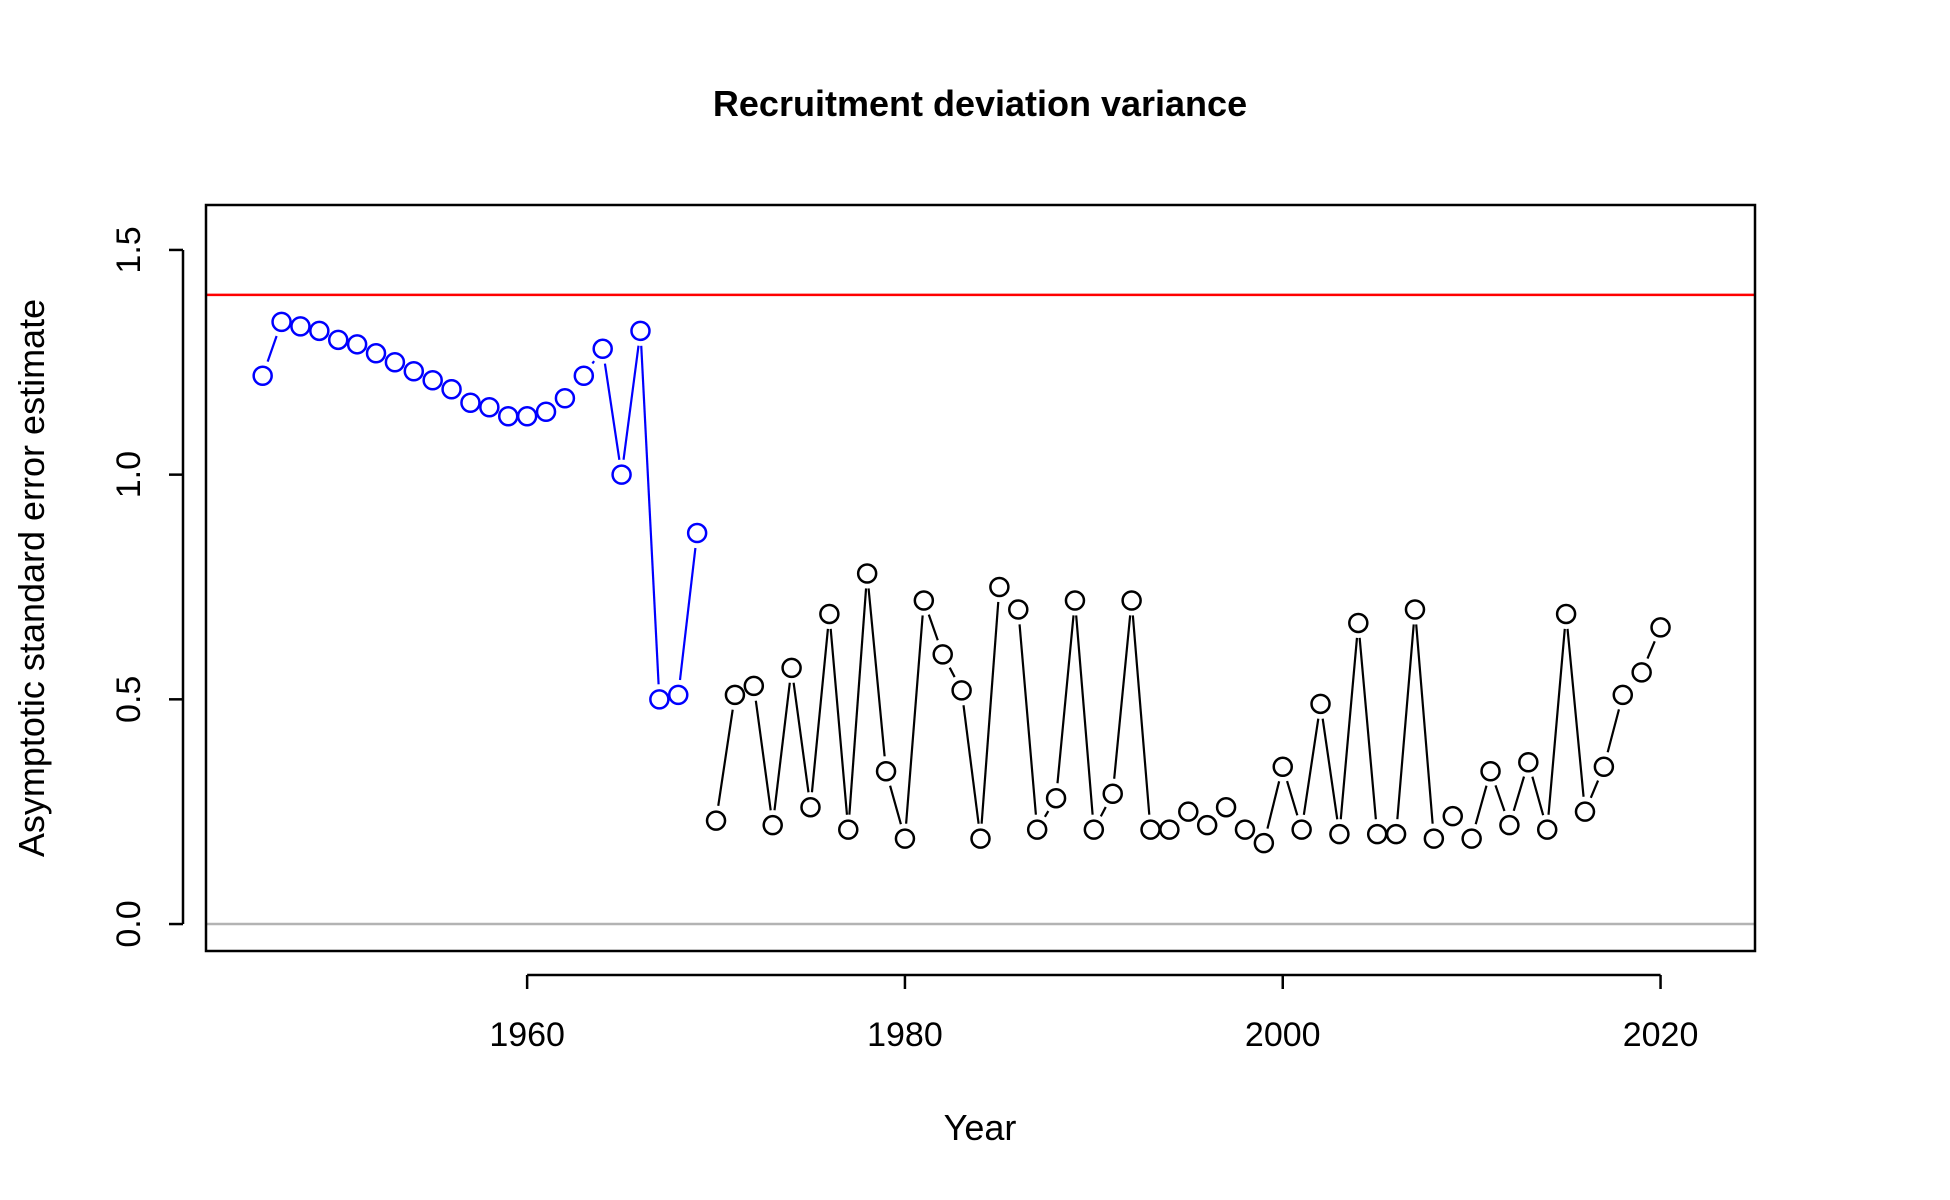  I want to click on x-axis-label: Year, so click(980, 1127).